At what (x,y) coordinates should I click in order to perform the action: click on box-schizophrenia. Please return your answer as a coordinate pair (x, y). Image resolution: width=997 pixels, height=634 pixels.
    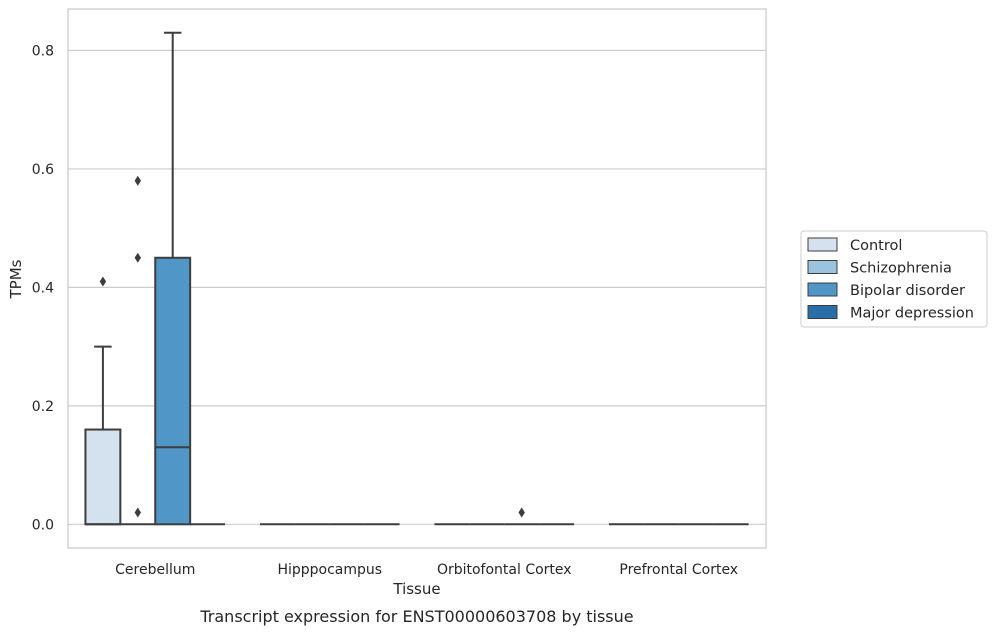
    Looking at the image, I should click on (138, 350).